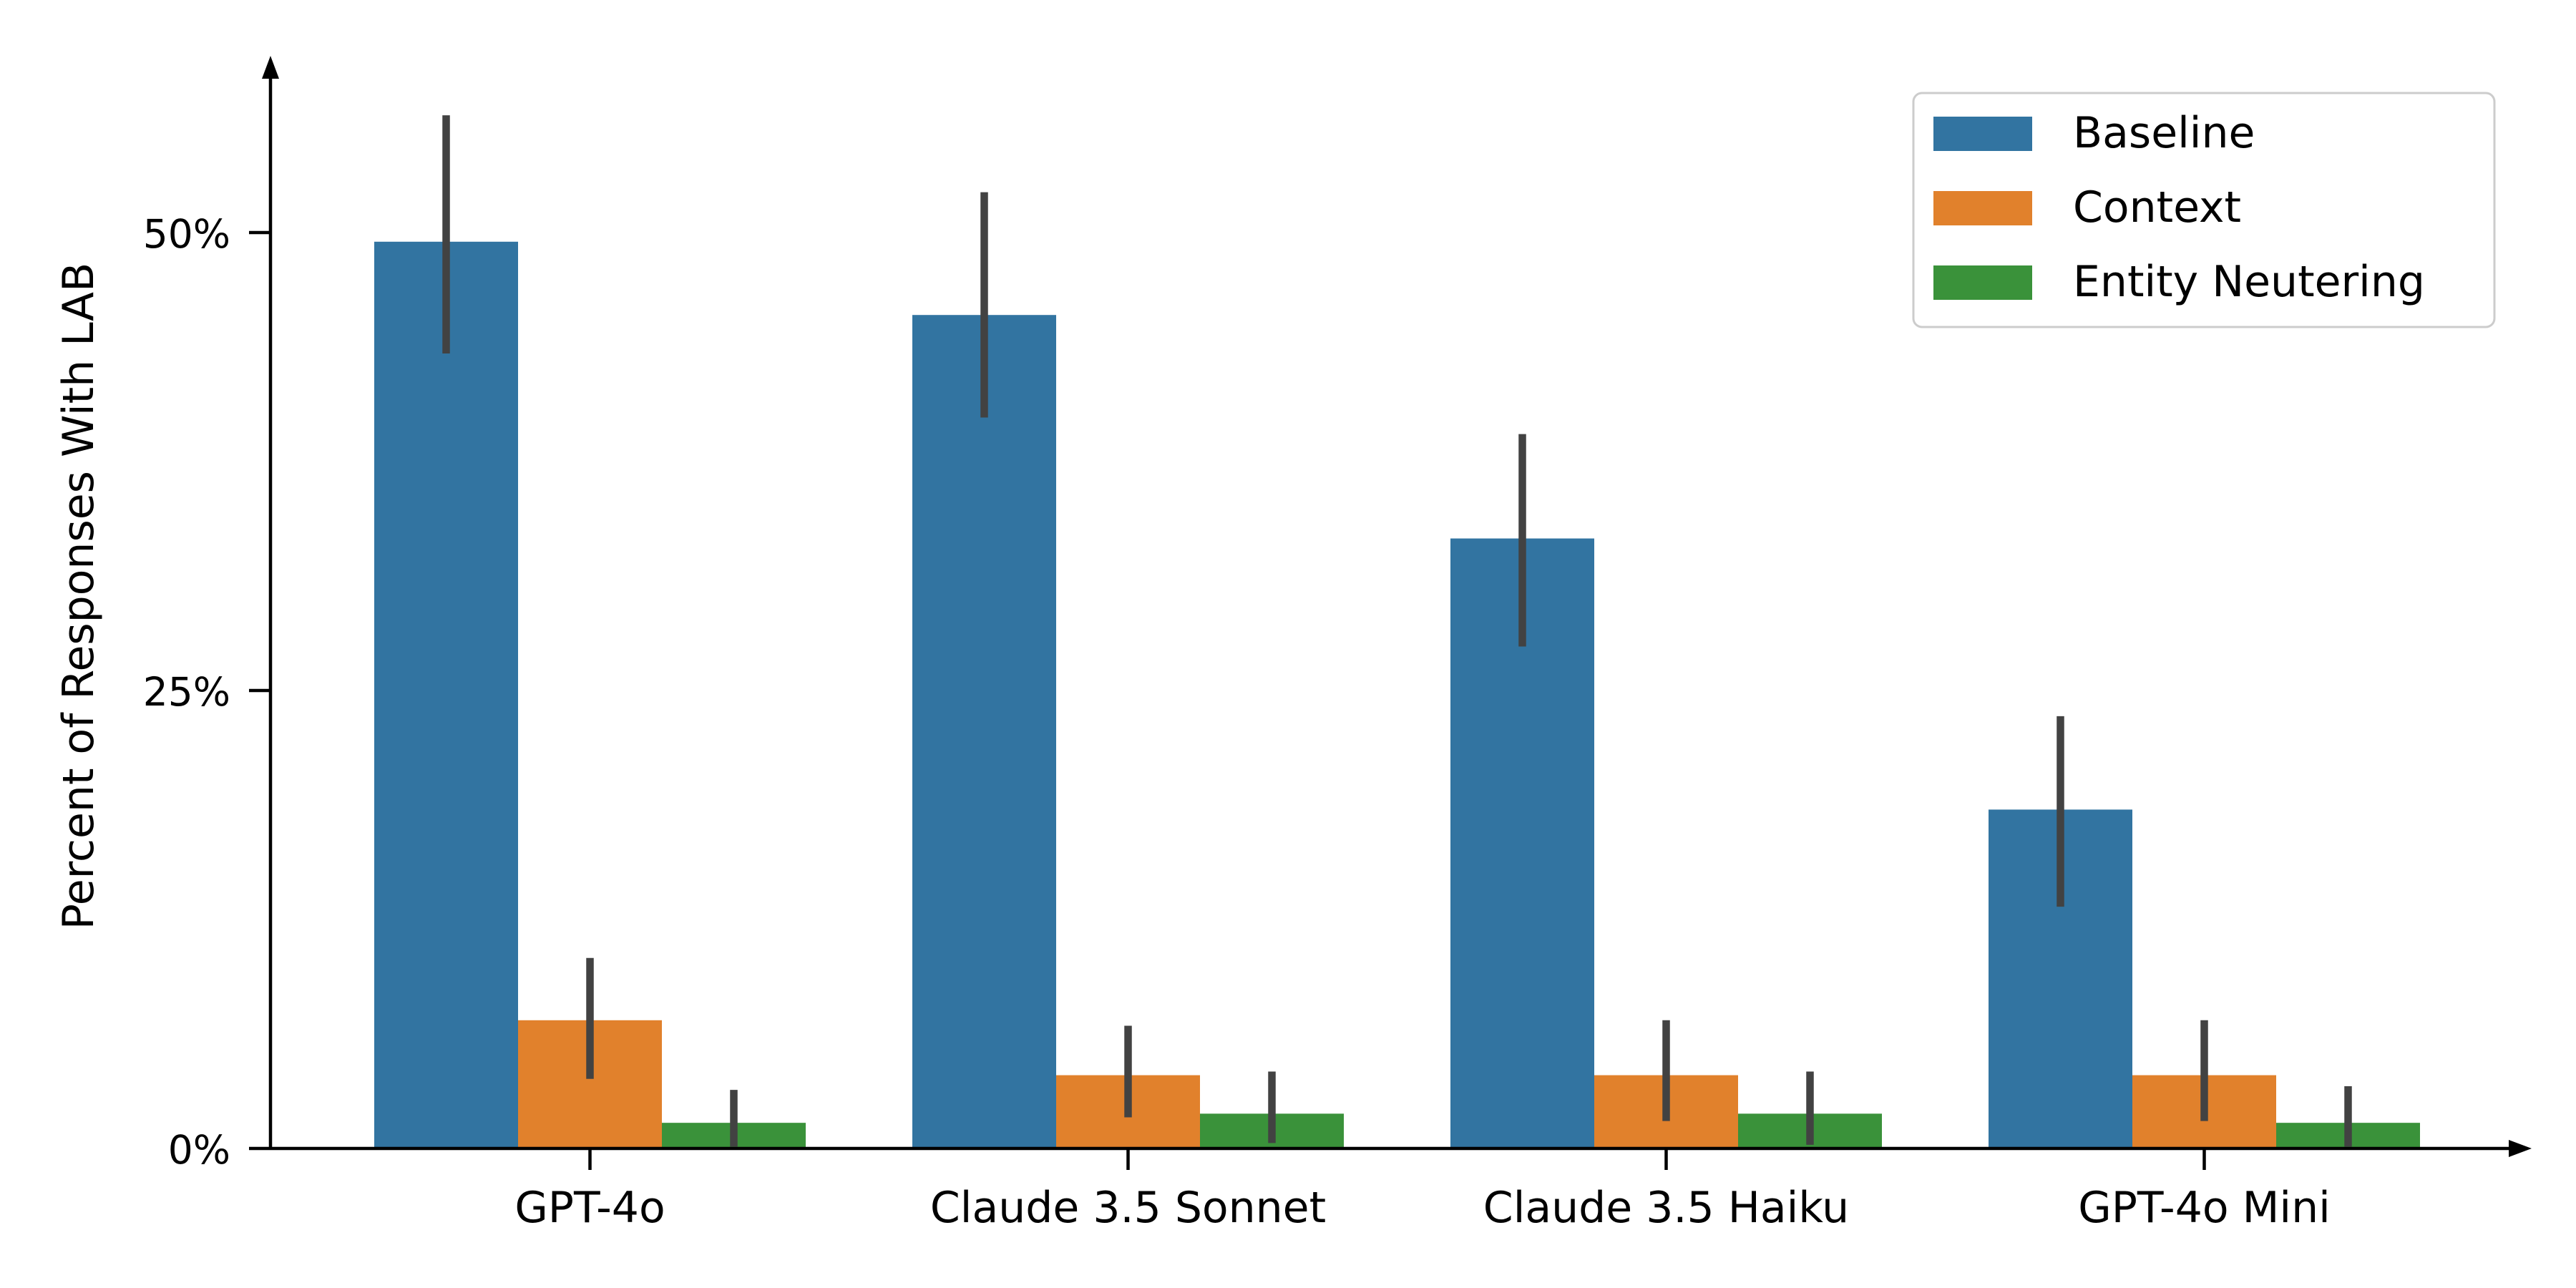 This screenshot has width=2576, height=1288. I want to click on y-tick-label: 50%, so click(186, 234).